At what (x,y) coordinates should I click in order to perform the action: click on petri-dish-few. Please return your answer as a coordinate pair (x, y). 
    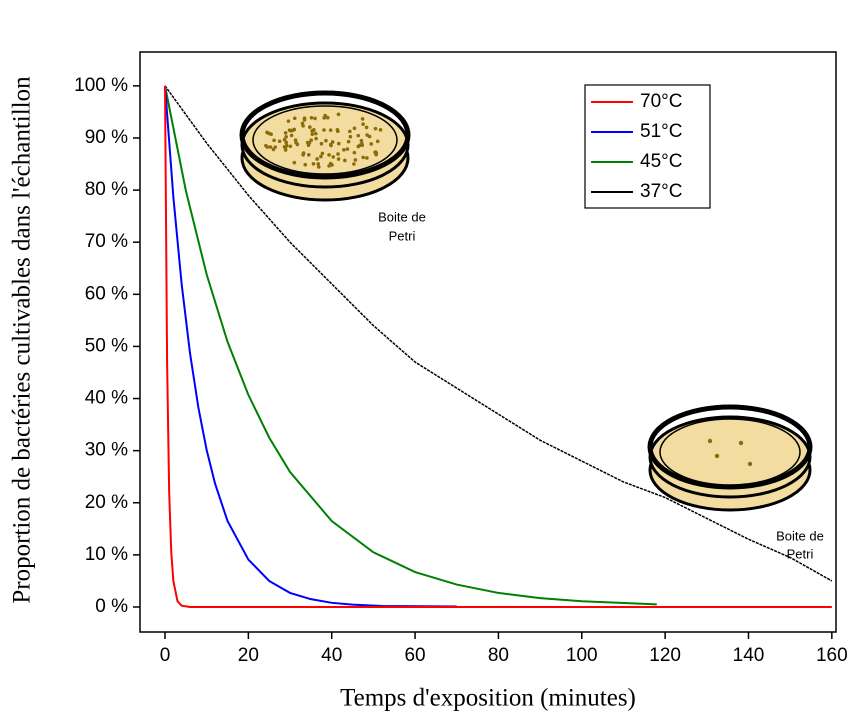
    Looking at the image, I should click on (730, 458).